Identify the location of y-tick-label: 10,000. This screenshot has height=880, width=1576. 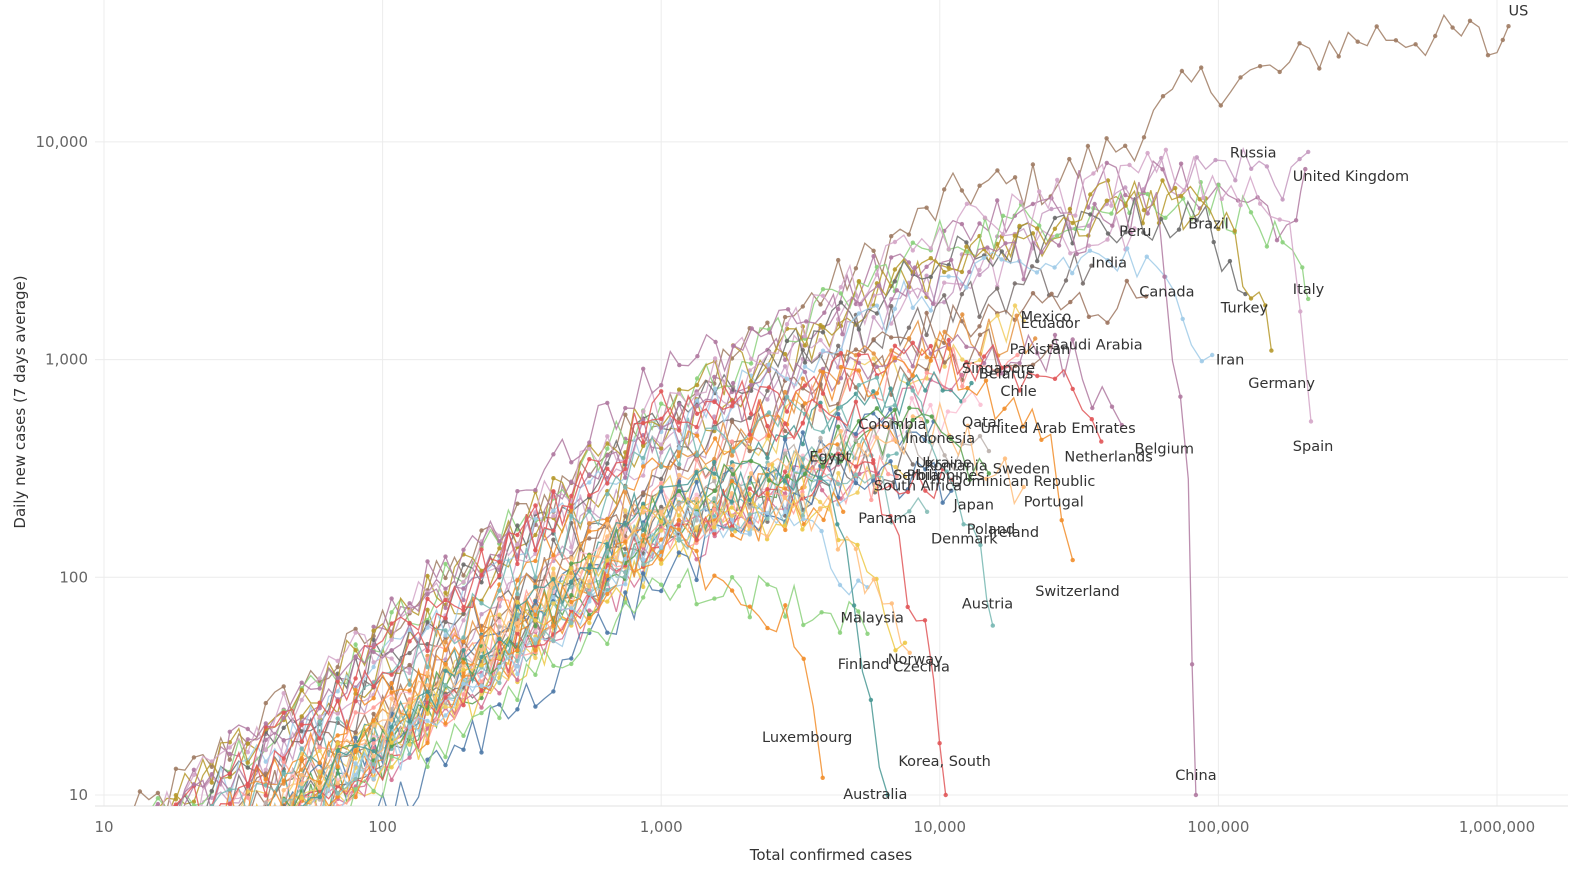
(62, 142).